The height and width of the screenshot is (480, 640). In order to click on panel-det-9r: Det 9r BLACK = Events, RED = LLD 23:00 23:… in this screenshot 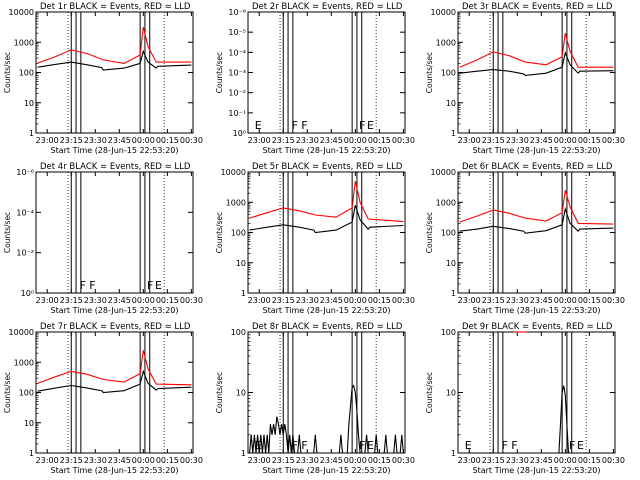, I will do `click(525, 398)`.